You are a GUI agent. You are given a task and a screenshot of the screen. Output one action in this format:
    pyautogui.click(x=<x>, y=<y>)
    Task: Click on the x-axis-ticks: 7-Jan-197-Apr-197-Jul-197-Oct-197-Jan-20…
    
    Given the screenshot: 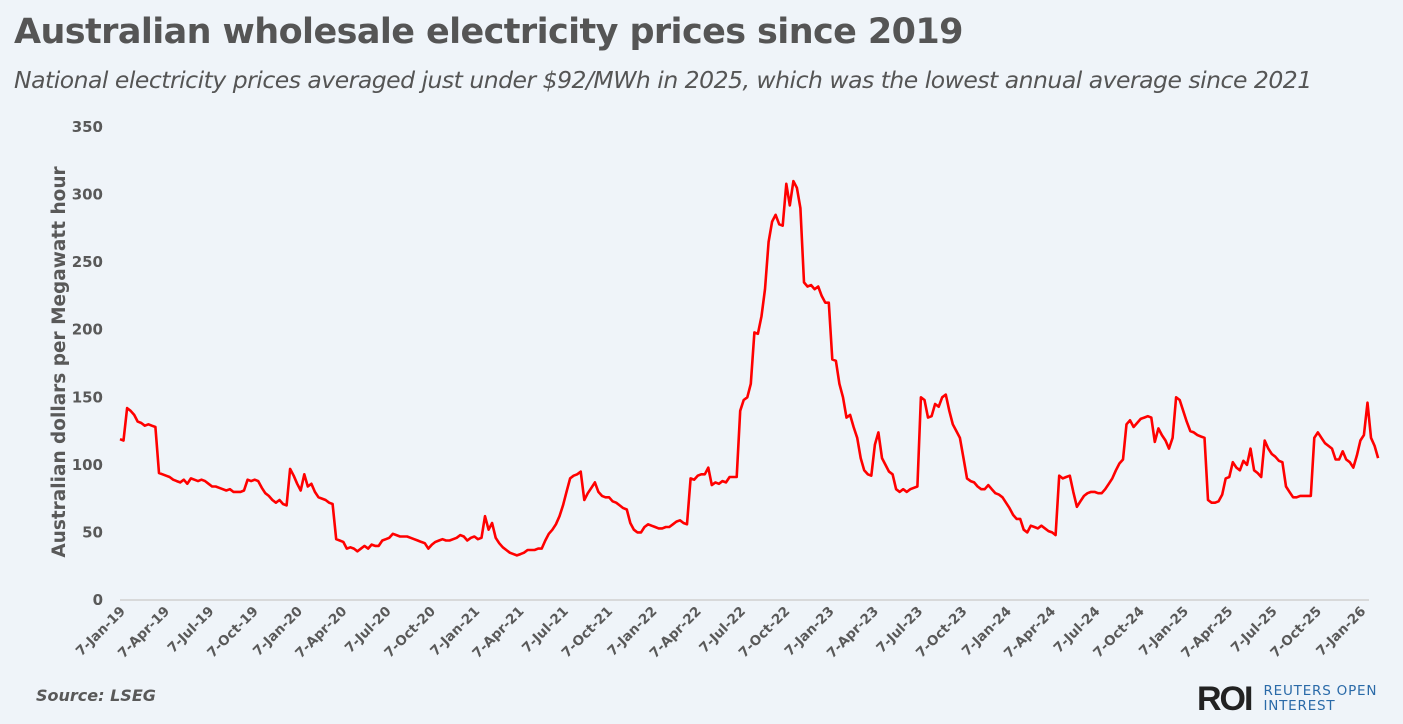 What is the action you would take?
    pyautogui.click(x=721, y=633)
    